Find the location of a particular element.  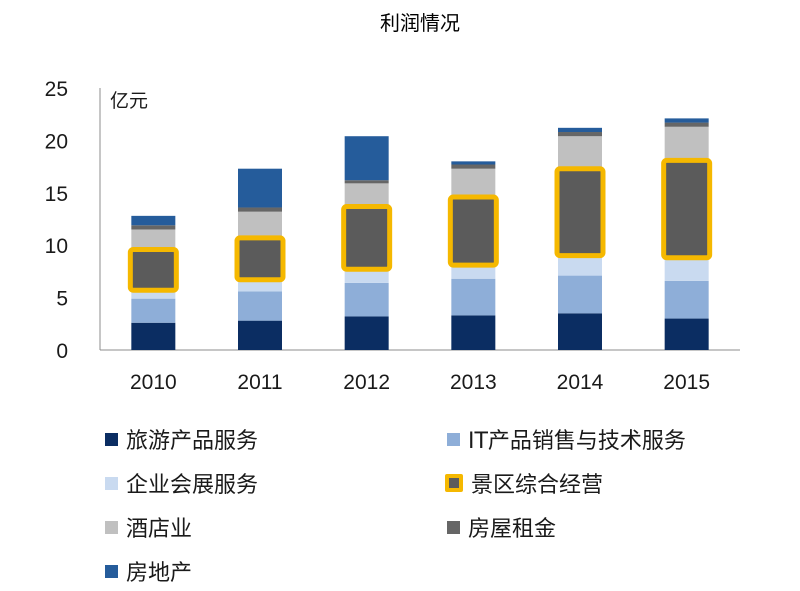

y-tick-label: 5 is located at coordinates (62, 299).